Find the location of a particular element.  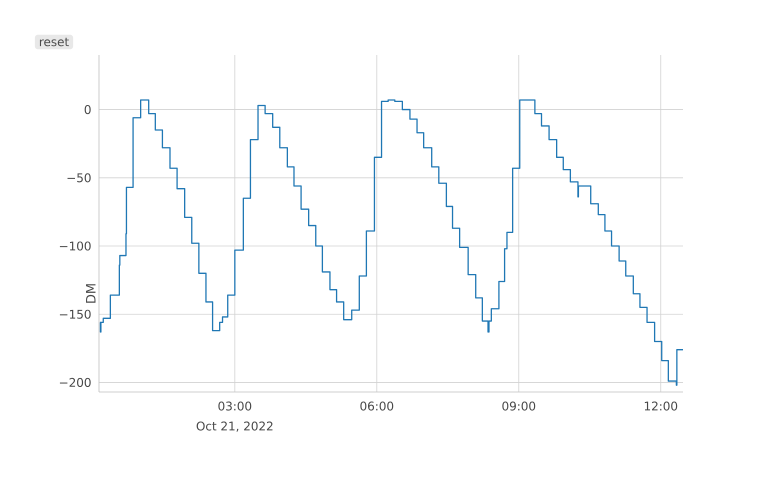

x-tick-label: 09:00 is located at coordinates (519, 406).